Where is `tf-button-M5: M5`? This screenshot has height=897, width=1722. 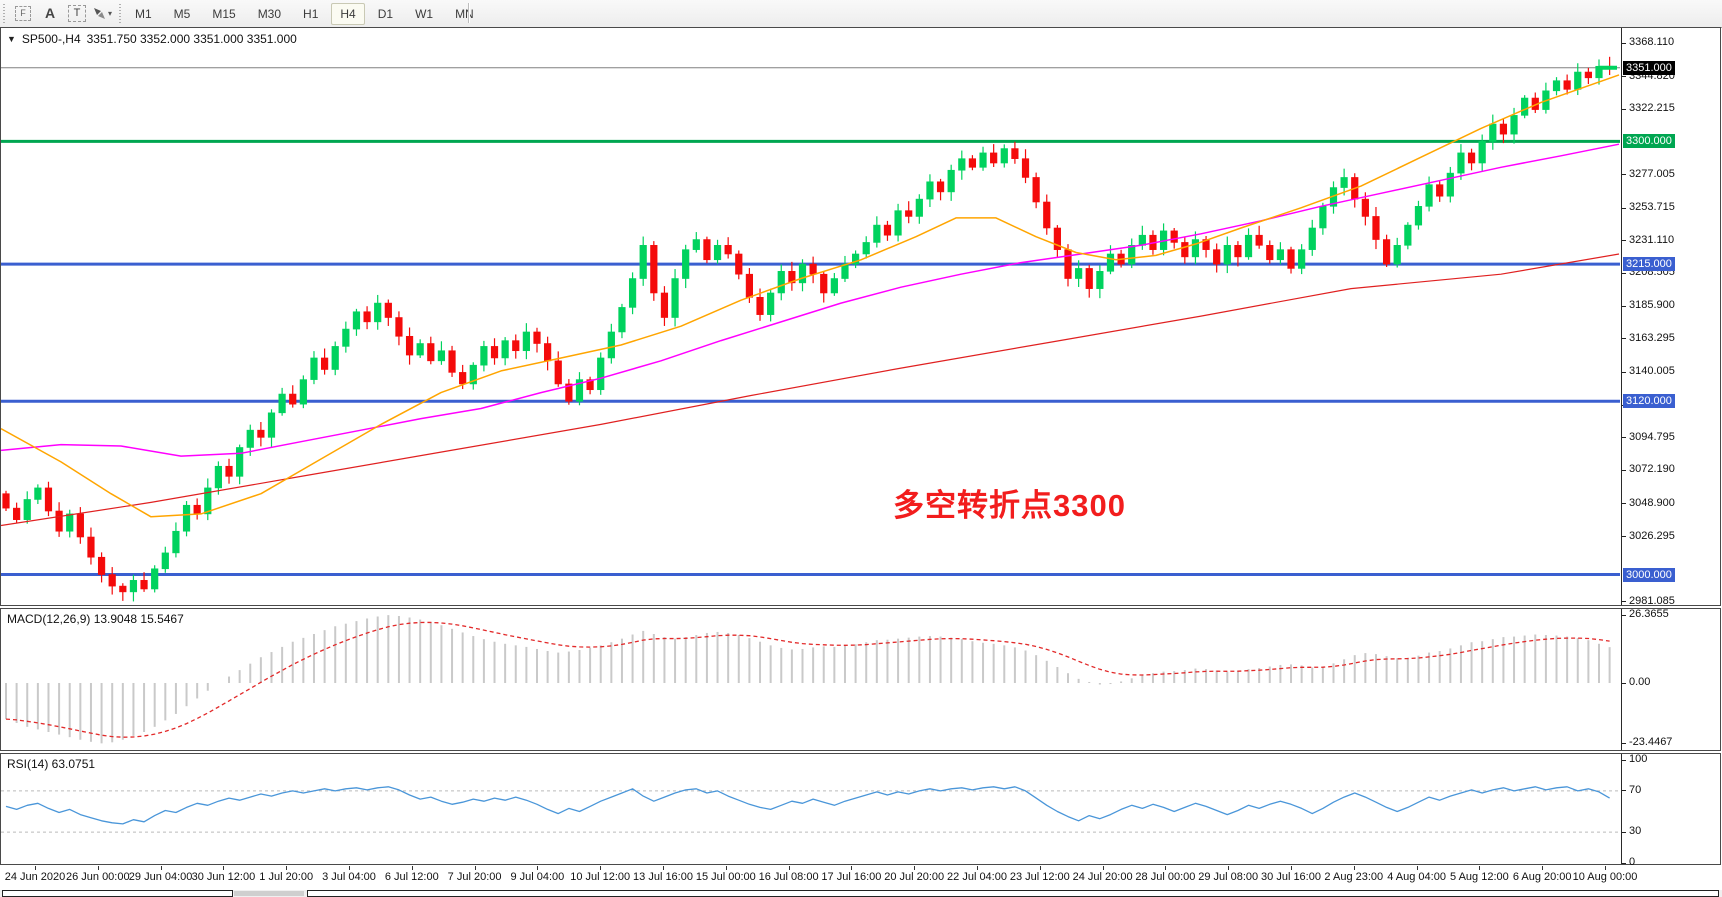 tf-button-M5: M5 is located at coordinates (182, 13).